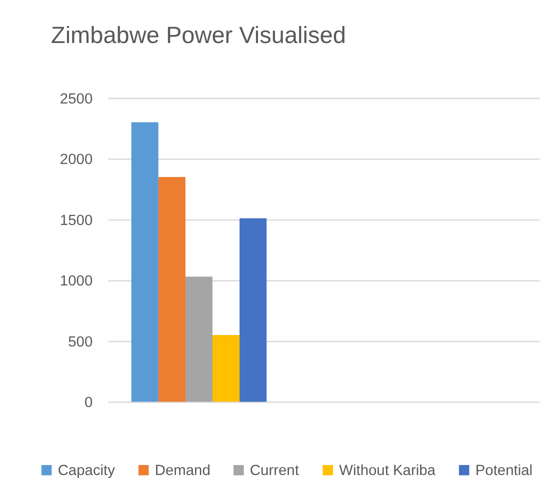  Describe the element at coordinates (76, 160) in the screenshot. I see `y-tick-label: 2000` at that location.